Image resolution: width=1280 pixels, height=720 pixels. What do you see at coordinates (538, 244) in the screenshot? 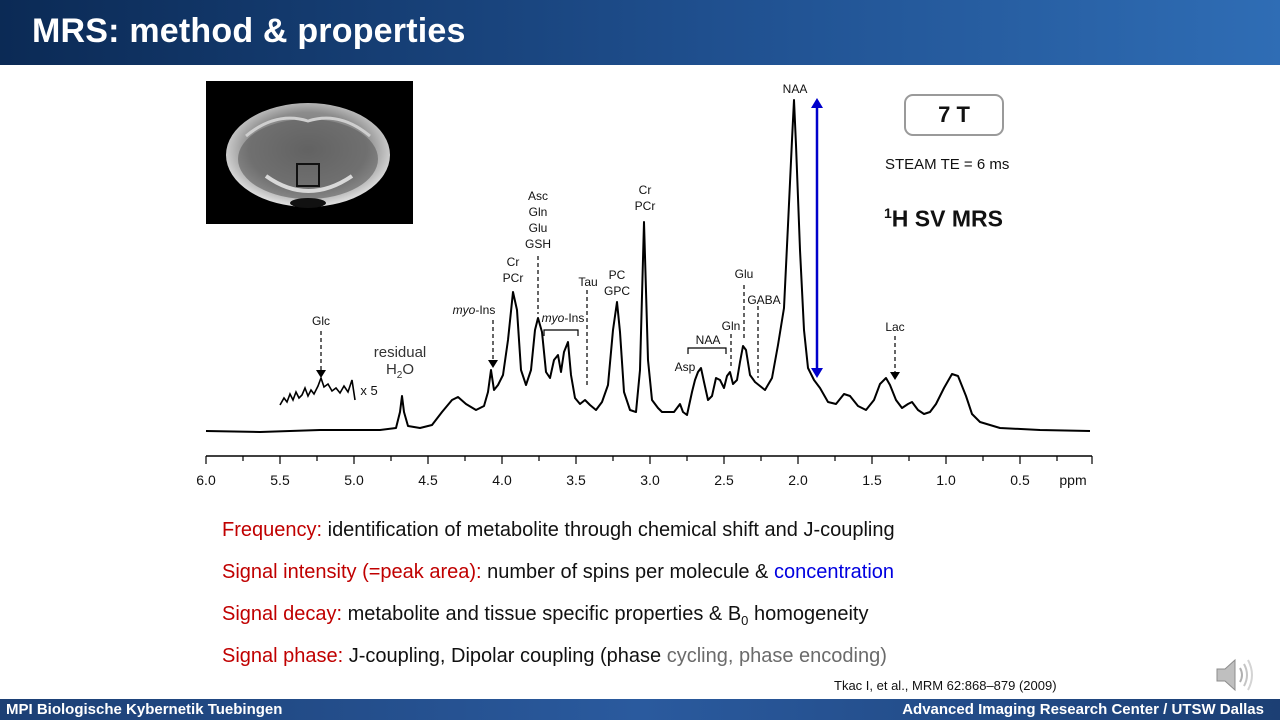
I see `peak-label: GSH` at bounding box center [538, 244].